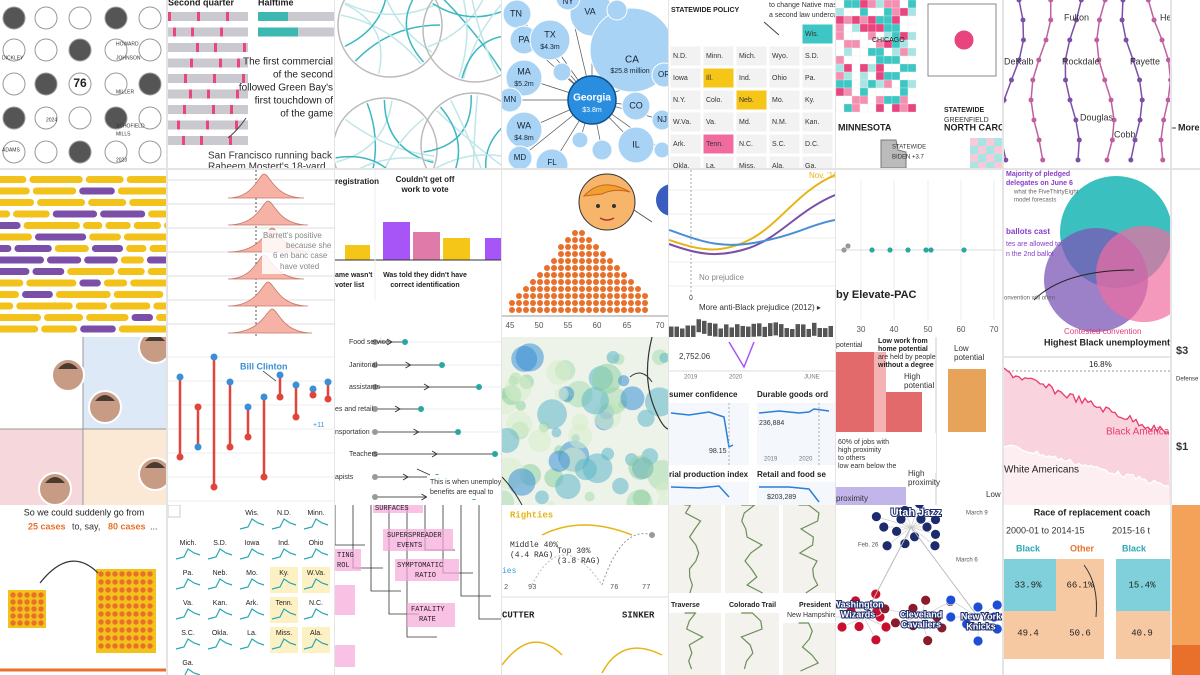 The image size is (1200, 675). What do you see at coordinates (894, 329) in the screenshot?
I see `label: 40` at bounding box center [894, 329].